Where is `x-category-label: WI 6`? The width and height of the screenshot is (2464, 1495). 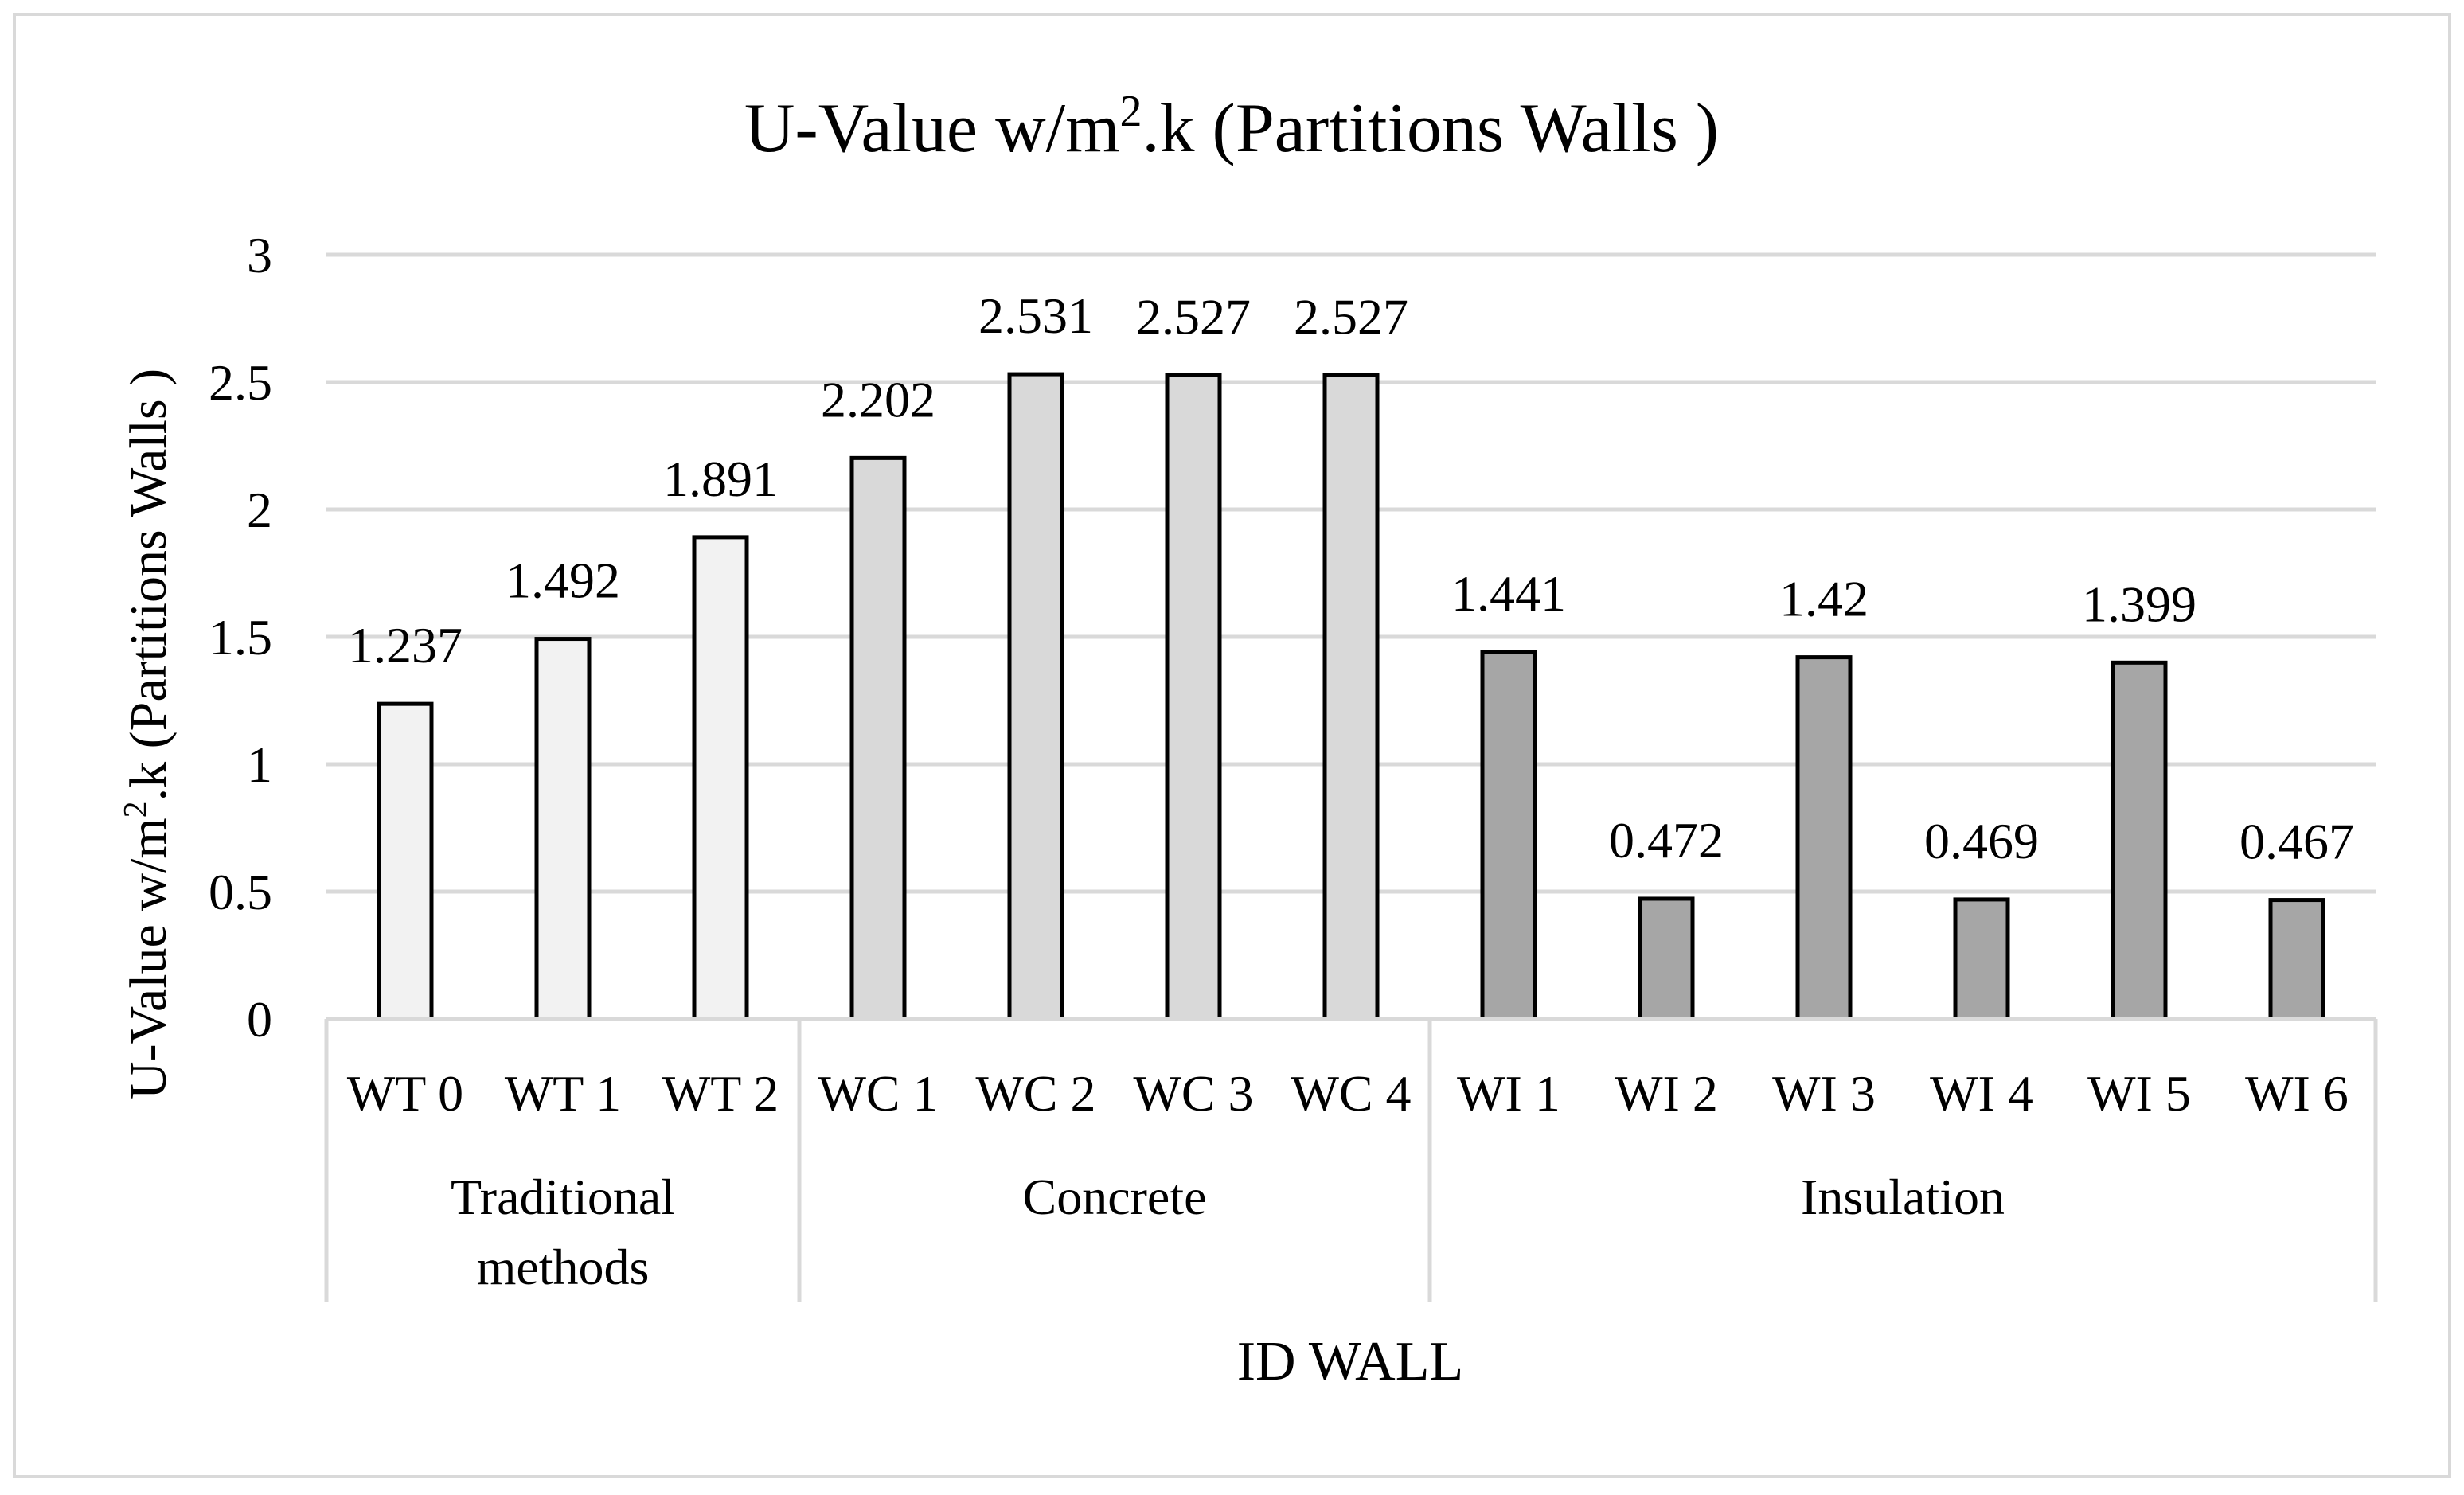
x-category-label: WI 6 is located at coordinates (2297, 1093).